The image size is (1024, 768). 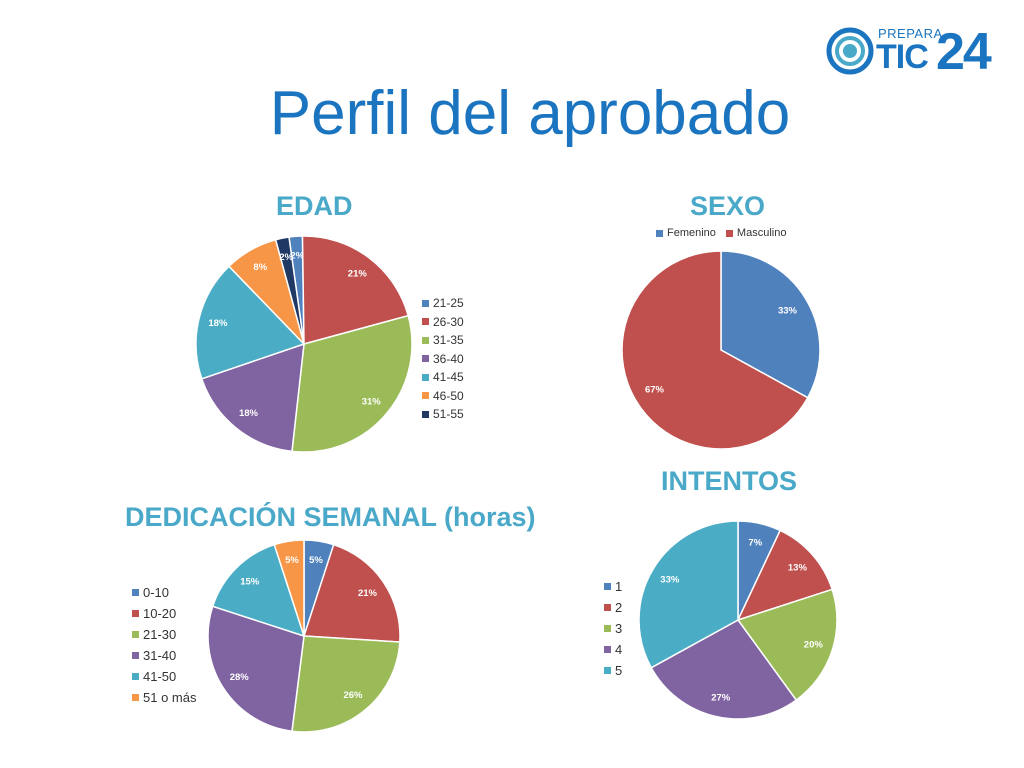 I want to click on logo-tic-text: TIC, so click(x=902, y=57).